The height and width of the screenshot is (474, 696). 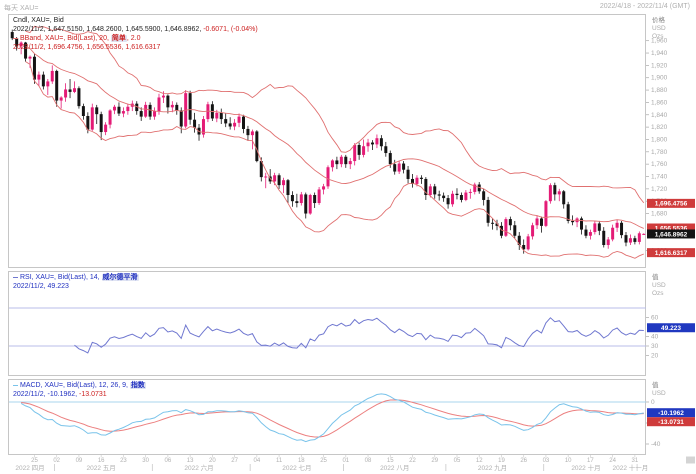 What do you see at coordinates (656, 444) in the screenshot?
I see `svg-text: -40` at bounding box center [656, 444].